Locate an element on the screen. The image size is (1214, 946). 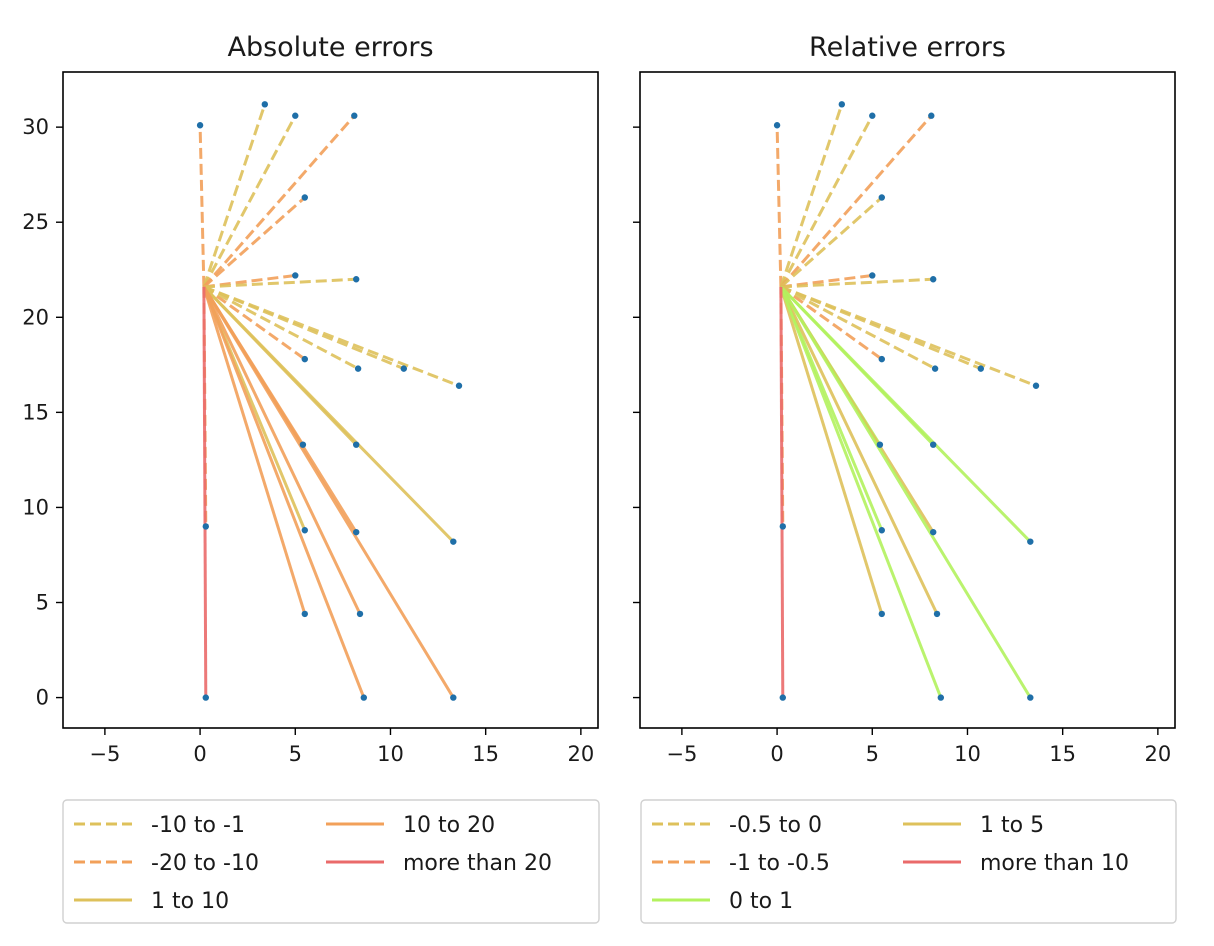
legend-label: more than 10 is located at coordinates (1054, 863).